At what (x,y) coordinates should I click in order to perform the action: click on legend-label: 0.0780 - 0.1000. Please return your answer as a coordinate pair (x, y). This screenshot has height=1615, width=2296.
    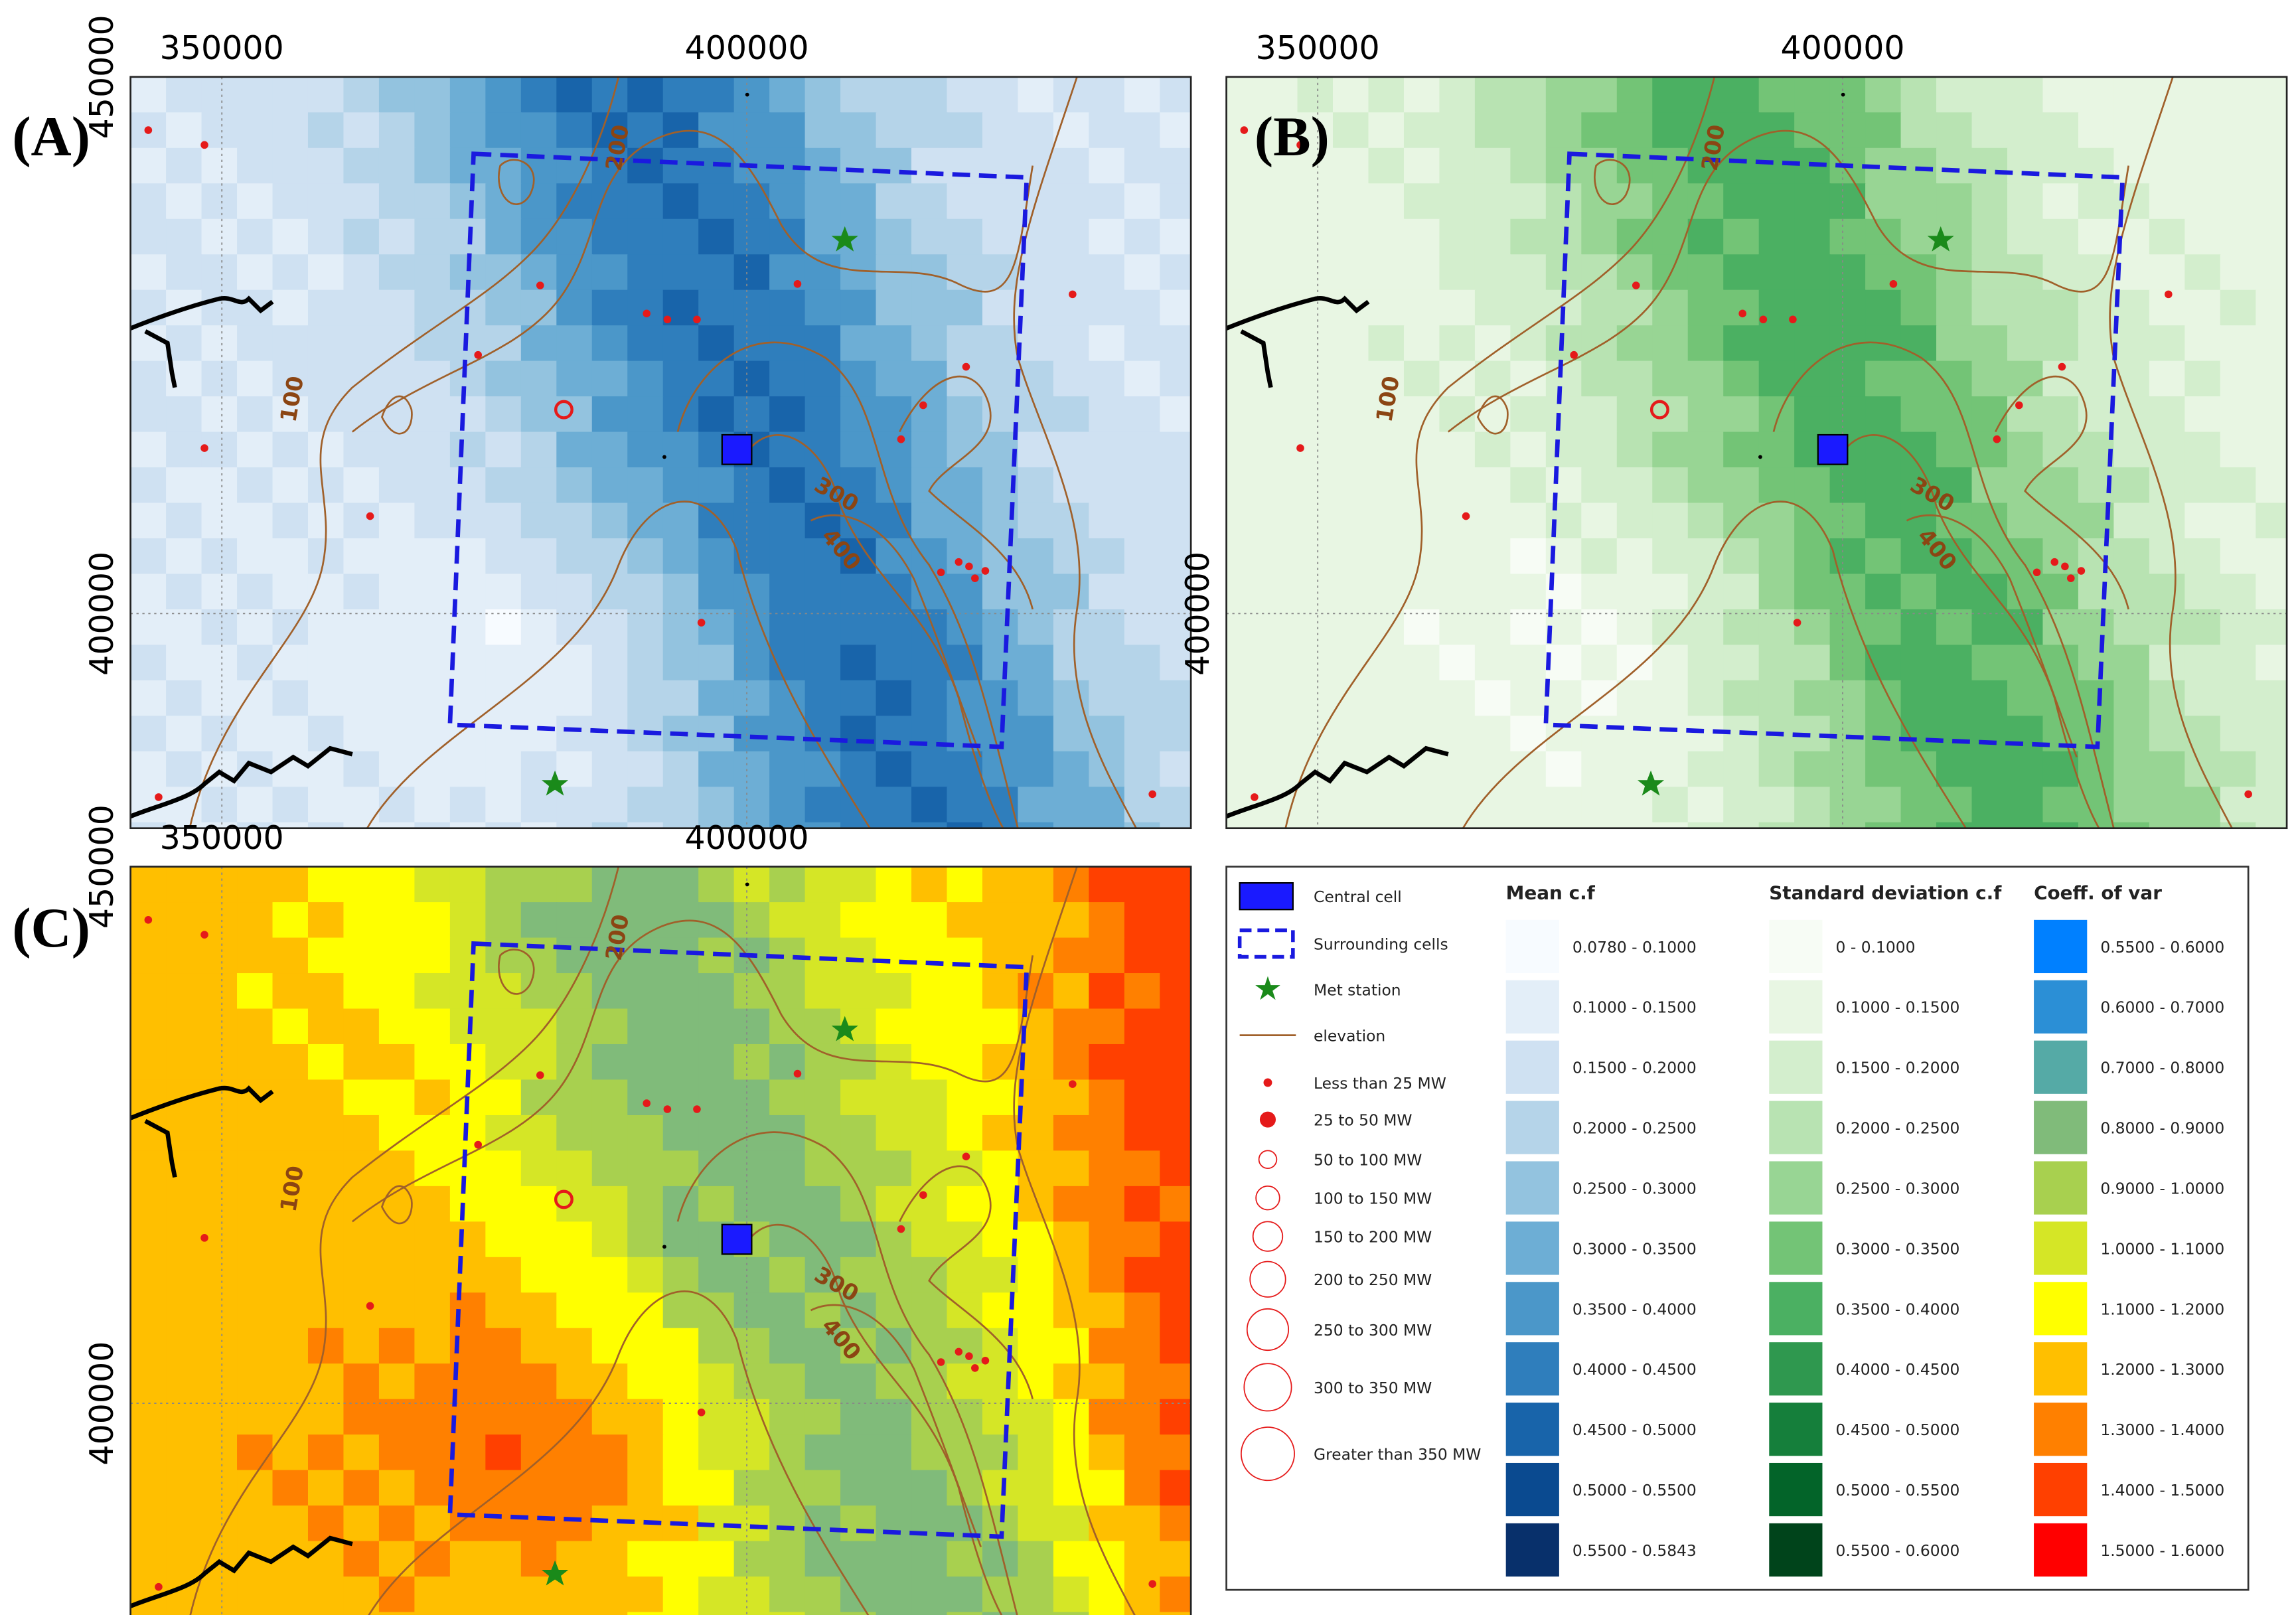
    Looking at the image, I should click on (1634, 947).